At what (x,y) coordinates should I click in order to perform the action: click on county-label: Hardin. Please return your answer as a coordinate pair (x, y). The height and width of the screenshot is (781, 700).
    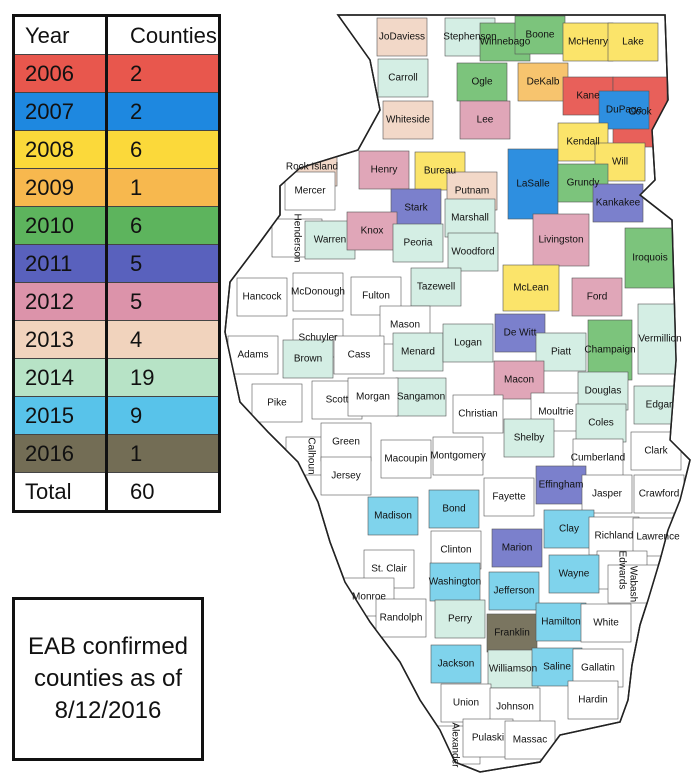
    Looking at the image, I should click on (592, 700).